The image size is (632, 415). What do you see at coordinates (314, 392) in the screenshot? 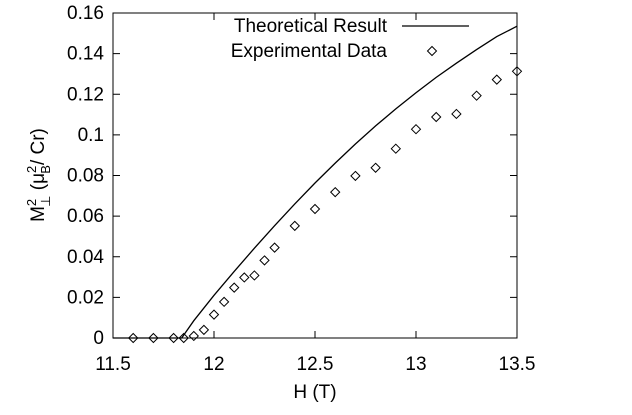
I see `x-axis-label: H (T)` at bounding box center [314, 392].